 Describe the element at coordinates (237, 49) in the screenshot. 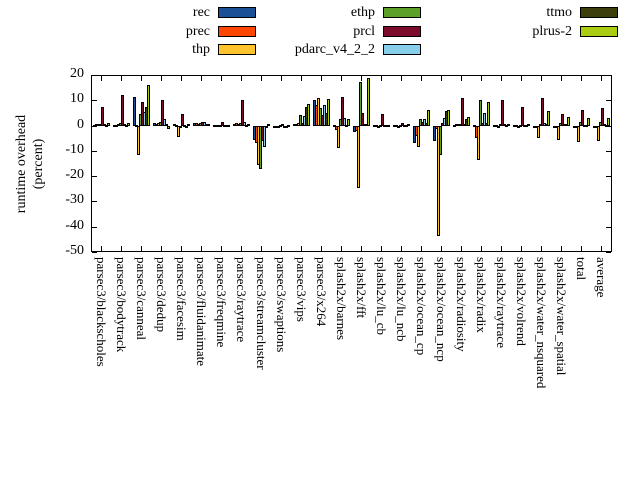

I see `legend-swatch-thp` at that location.